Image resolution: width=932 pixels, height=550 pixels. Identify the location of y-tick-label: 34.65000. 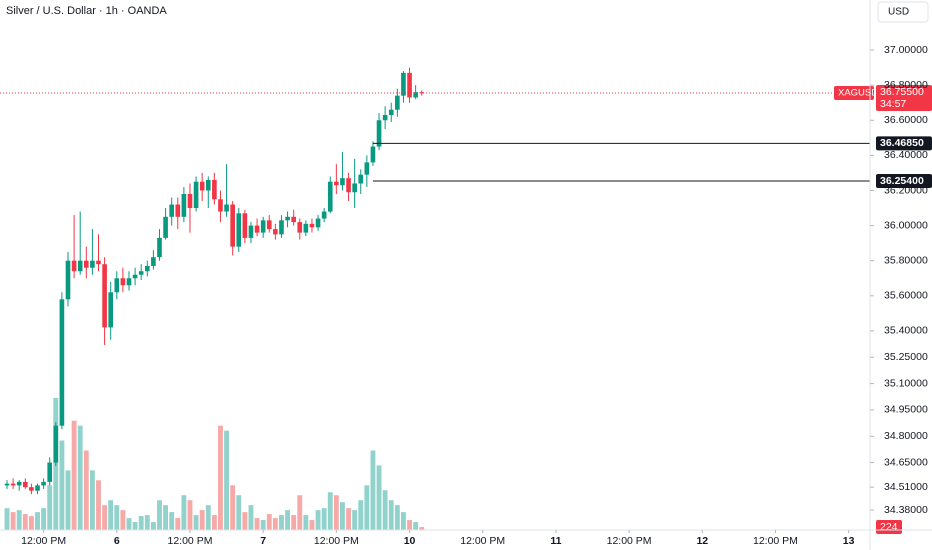
(906, 462).